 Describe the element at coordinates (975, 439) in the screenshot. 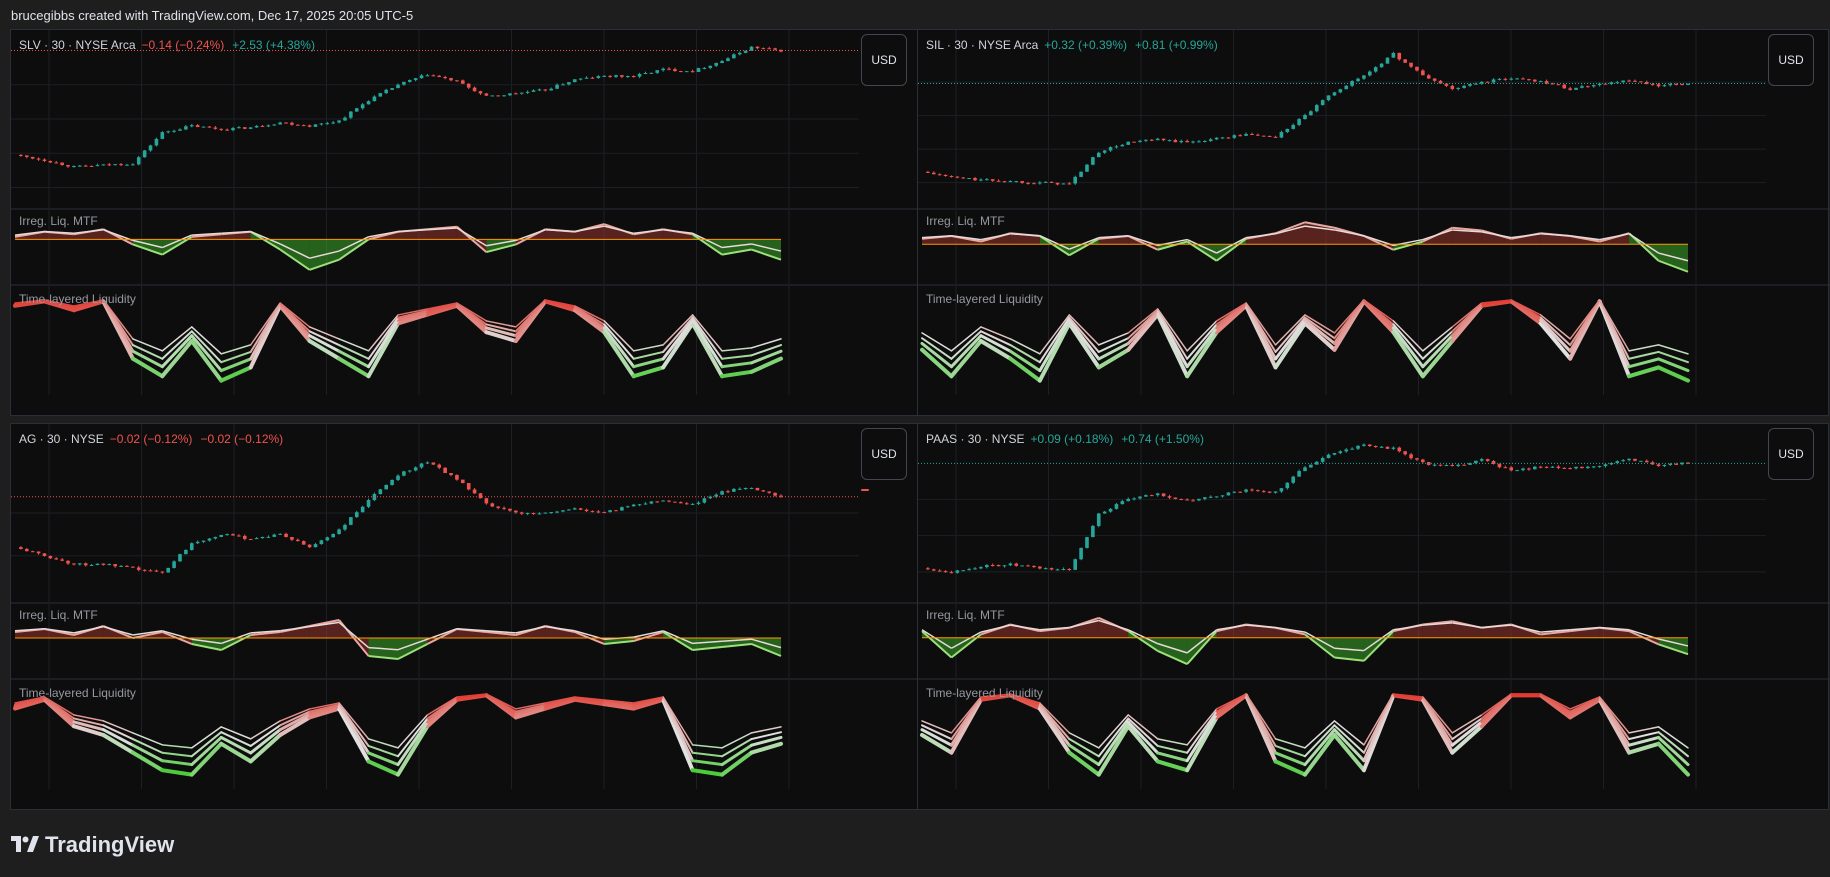

I see `symbol-label: PAAS · 30 · NYSE` at that location.